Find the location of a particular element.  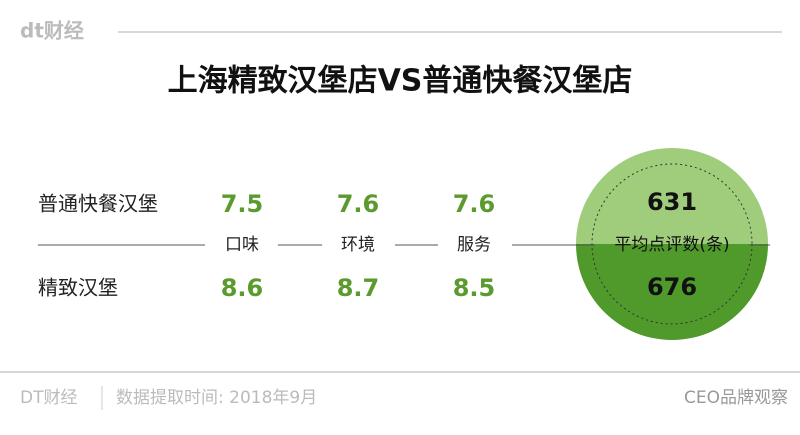

score: 8.7 is located at coordinates (358, 288).